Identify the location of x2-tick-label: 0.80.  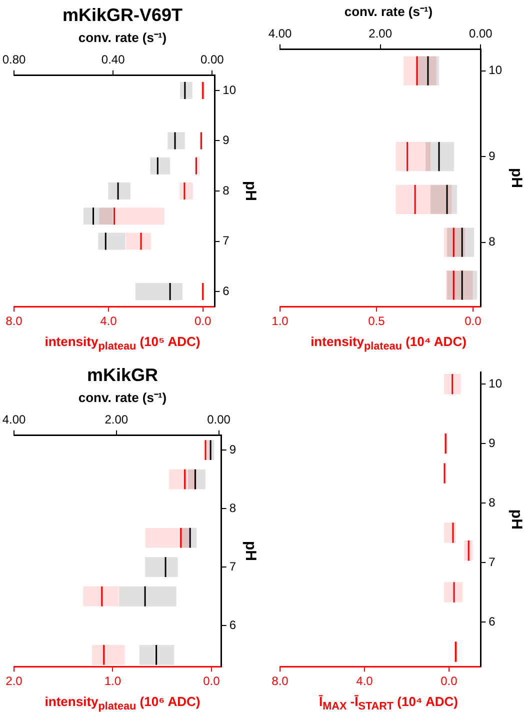
(14, 59).